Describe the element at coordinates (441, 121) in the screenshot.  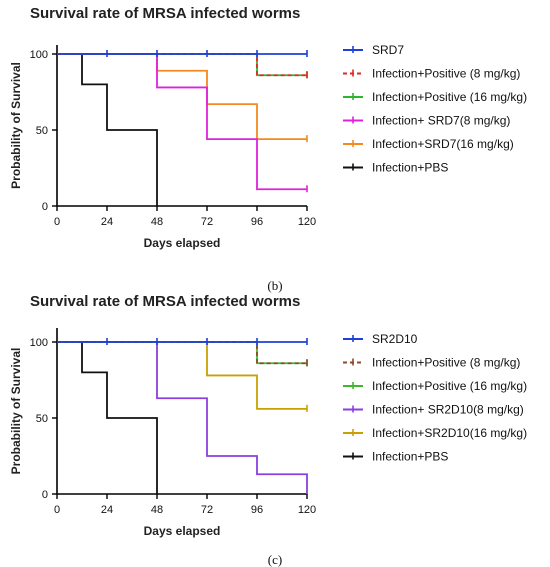
I see `legend-label: Infection+ SRD7(8 mg/kg)` at that location.